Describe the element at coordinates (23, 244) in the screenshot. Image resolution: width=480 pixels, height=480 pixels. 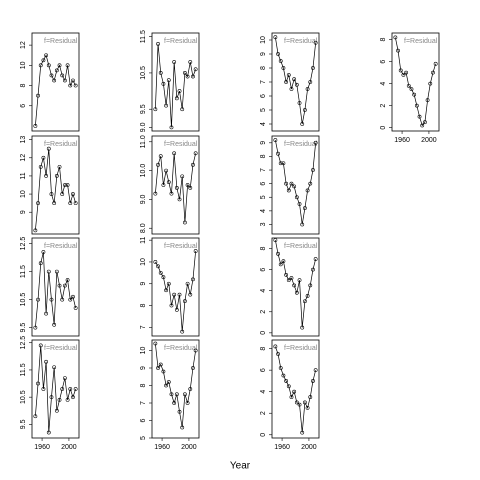
I see `y-tick-label: 12.5` at that location.